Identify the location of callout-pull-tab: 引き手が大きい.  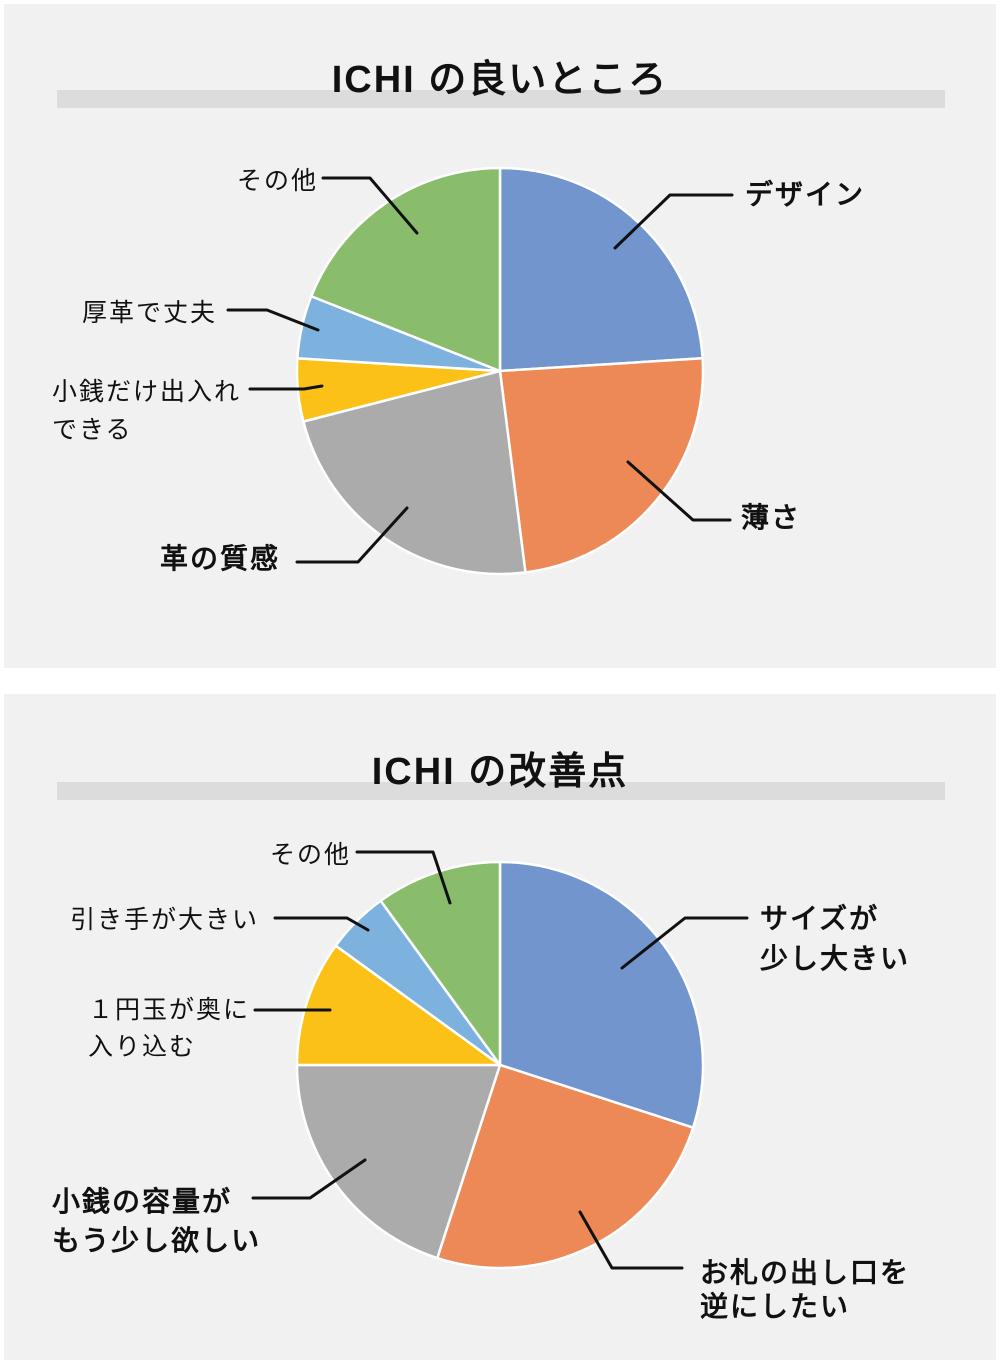
(165, 920).